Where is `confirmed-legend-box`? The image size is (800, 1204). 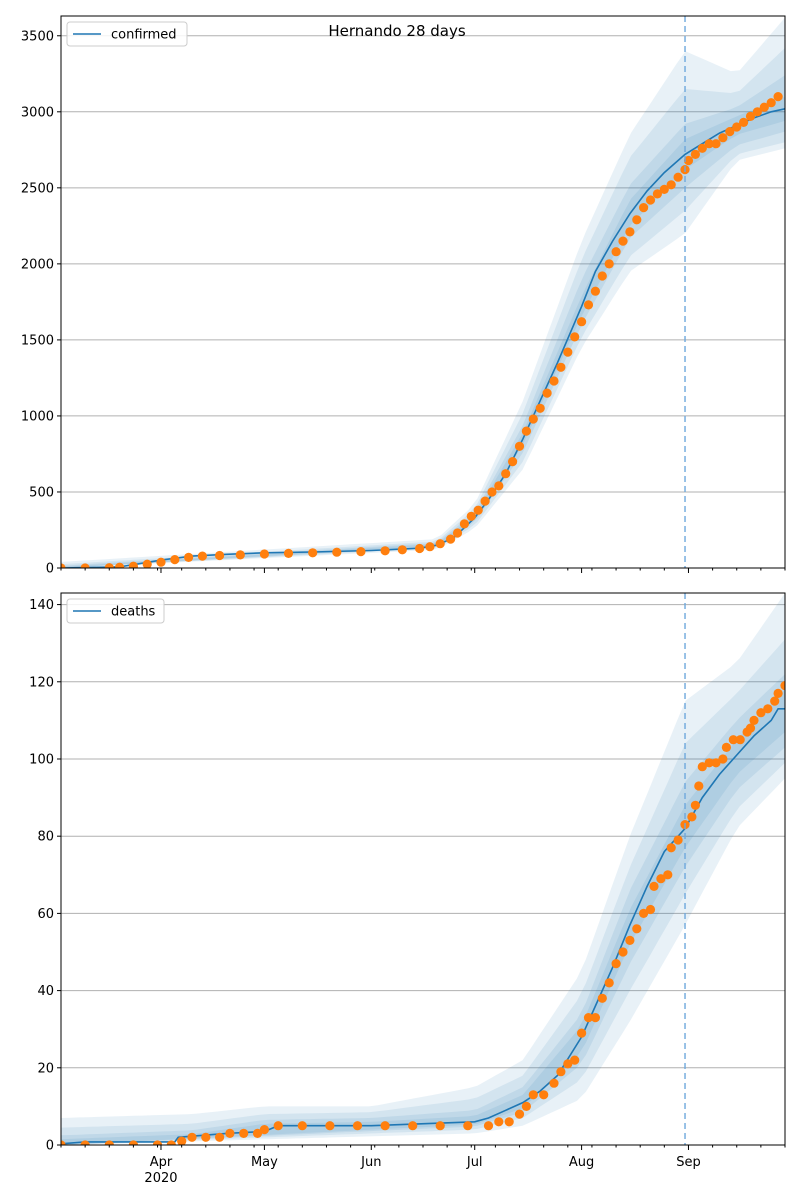
confirmed-legend-box is located at coordinates (127, 34).